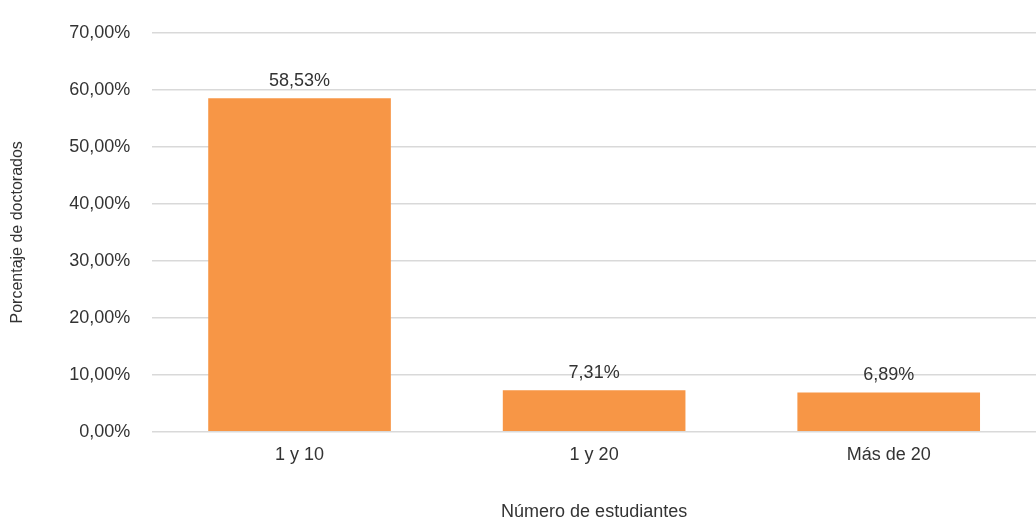 This screenshot has height=531, width=1036. Describe the element at coordinates (100, 316) in the screenshot. I see `y-tick-label: 20,00%` at that location.